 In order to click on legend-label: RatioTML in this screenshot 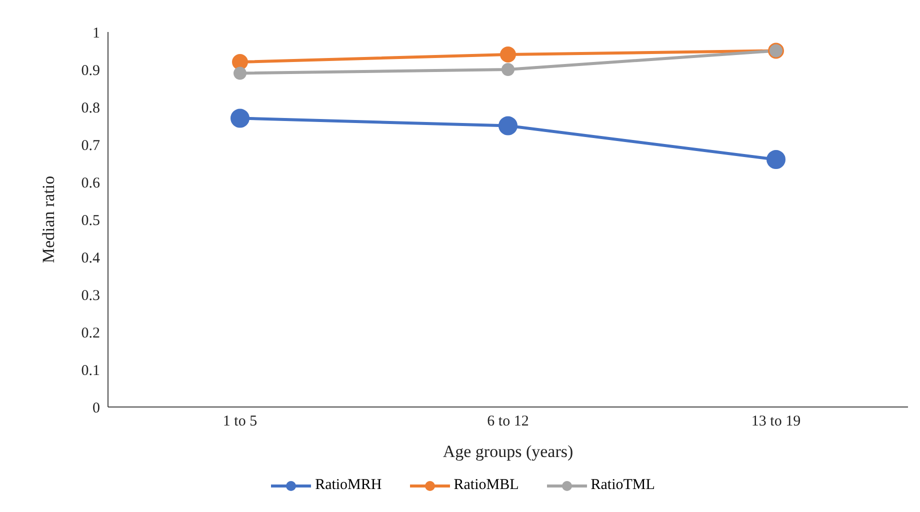, I will do `click(622, 485)`.